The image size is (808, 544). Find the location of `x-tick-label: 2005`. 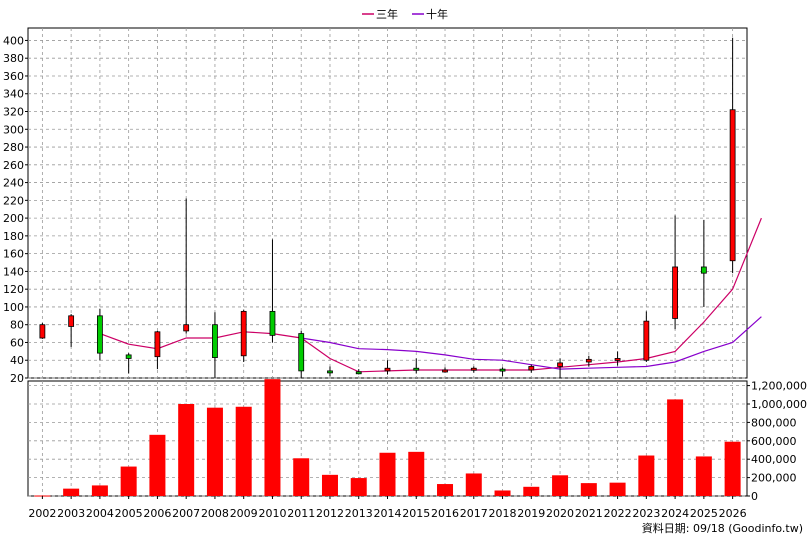

x-tick-label: 2005 is located at coordinates (129, 513).